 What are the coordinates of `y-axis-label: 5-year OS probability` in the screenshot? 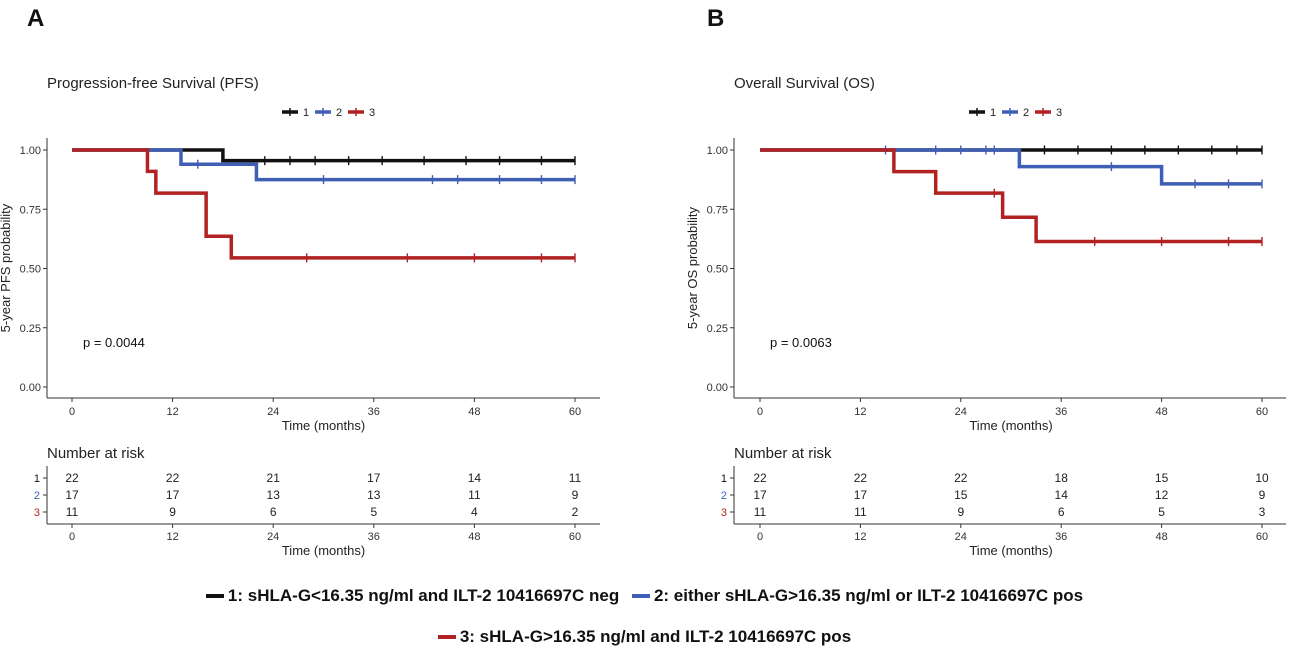 It's located at (692, 267).